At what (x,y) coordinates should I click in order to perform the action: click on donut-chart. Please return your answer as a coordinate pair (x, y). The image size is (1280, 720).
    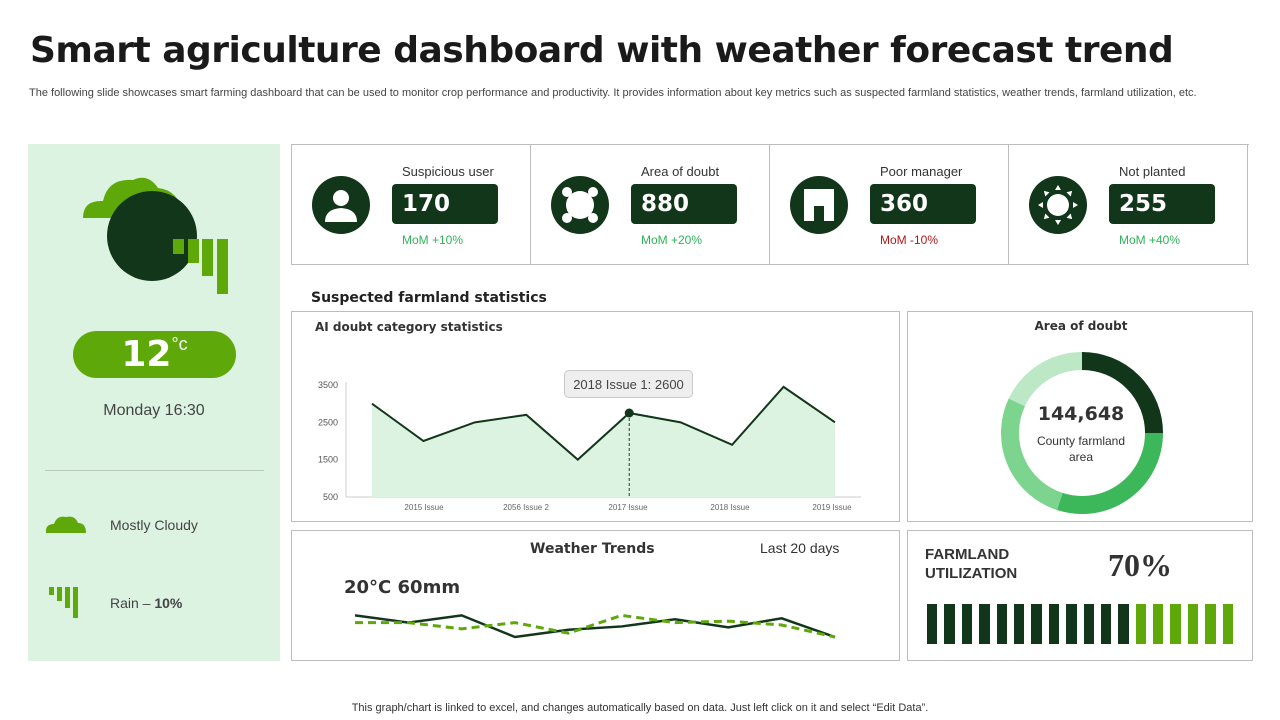
    Looking at the image, I should click on (1081, 417).